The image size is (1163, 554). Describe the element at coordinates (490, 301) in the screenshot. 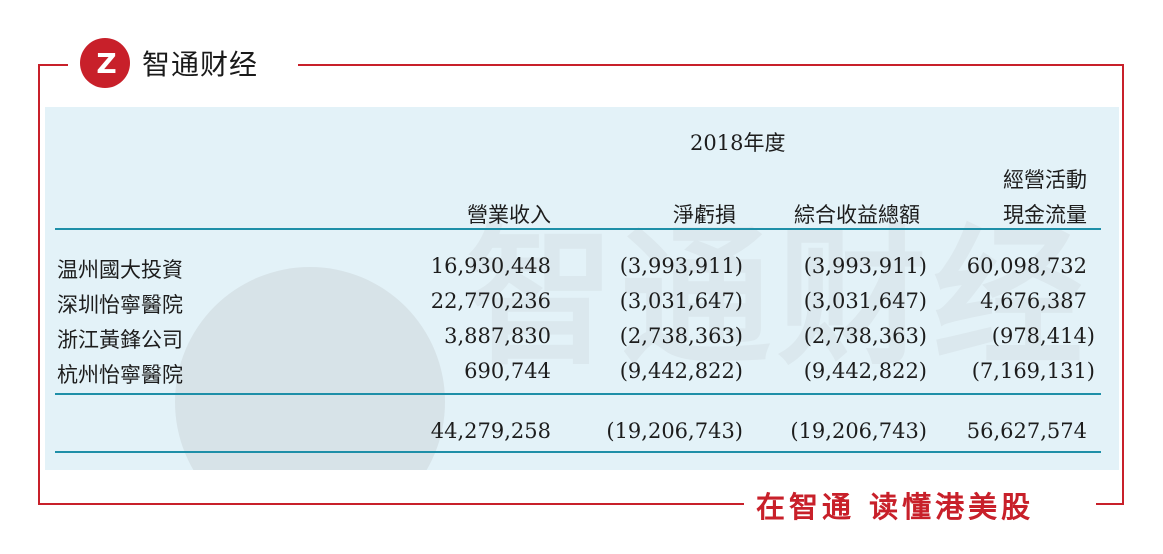

I see `row-revenue: 22,770,236` at that location.